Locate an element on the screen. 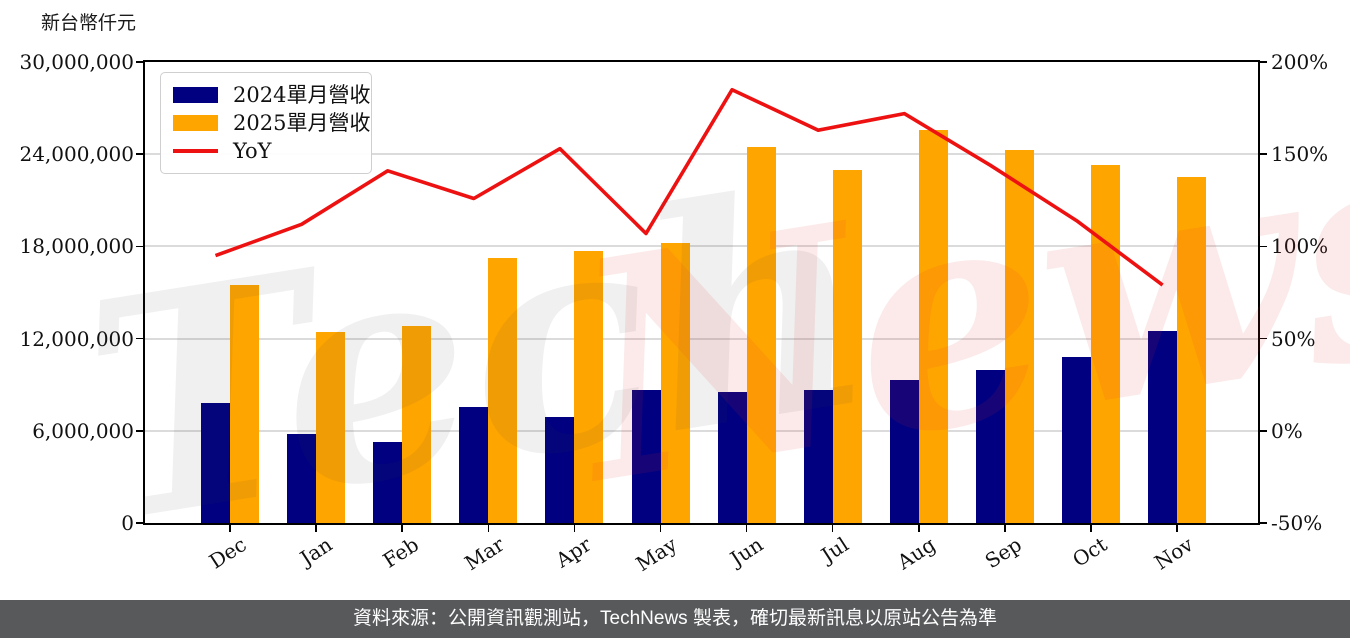  x-tick-label-Oct: Oct is located at coordinates (1090, 552).